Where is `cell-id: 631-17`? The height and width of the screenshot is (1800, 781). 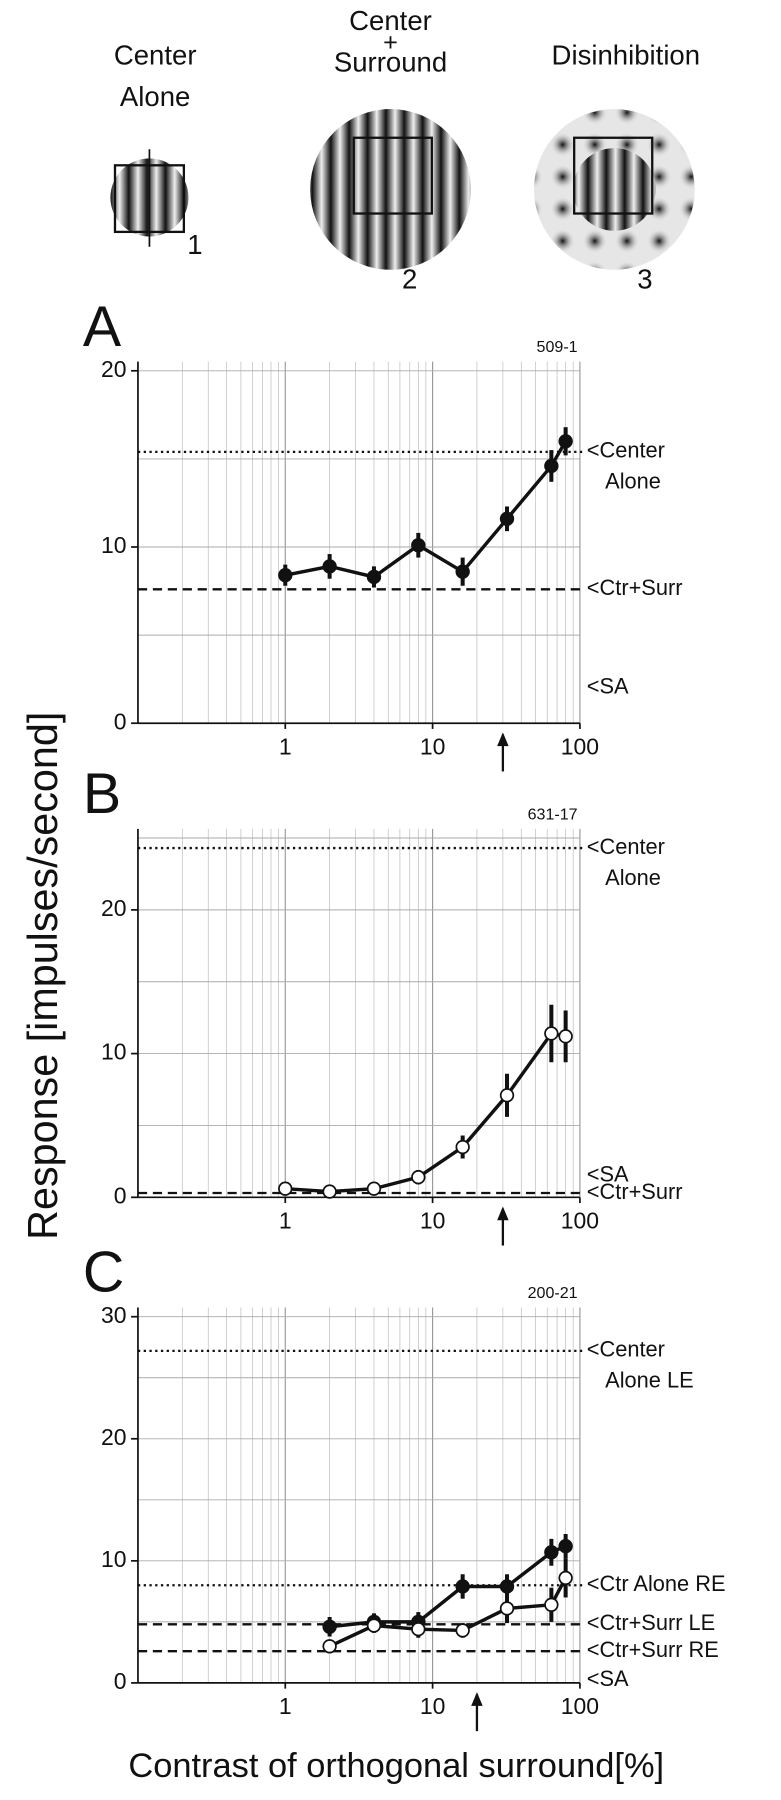 cell-id: 631-17 is located at coordinates (553, 814).